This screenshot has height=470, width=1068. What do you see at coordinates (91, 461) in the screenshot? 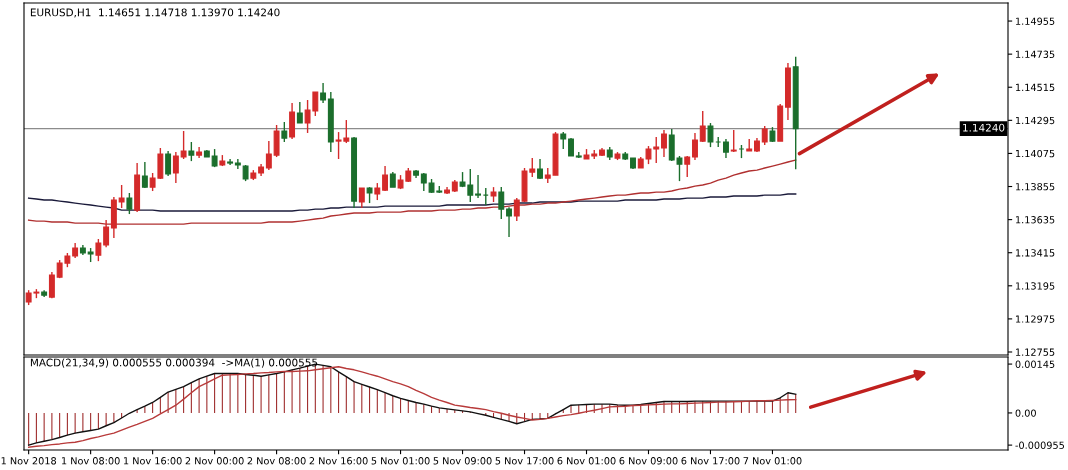
I see `x-tick-label: 1 Nov 08:00` at bounding box center [91, 461].